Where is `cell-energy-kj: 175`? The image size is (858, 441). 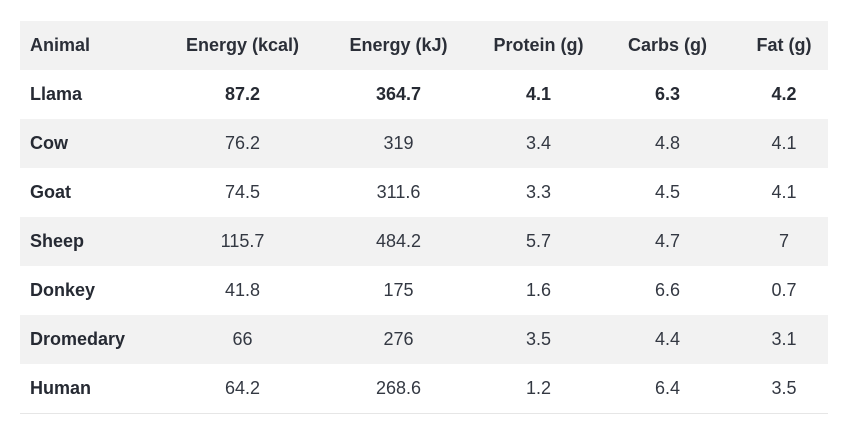
cell-energy-kj: 175 is located at coordinates (398, 290).